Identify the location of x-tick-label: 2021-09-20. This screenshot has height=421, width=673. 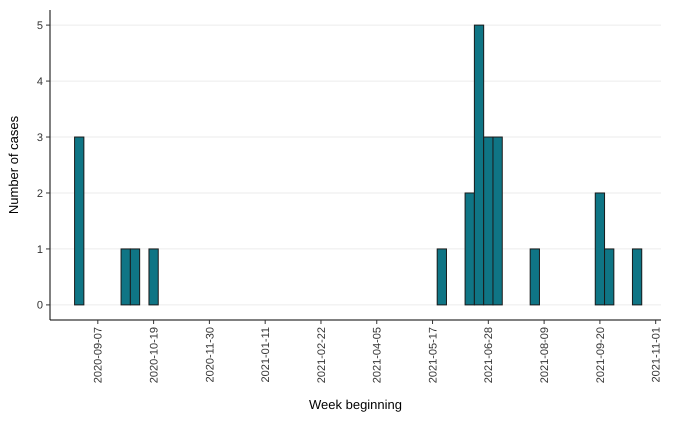
(600, 355).